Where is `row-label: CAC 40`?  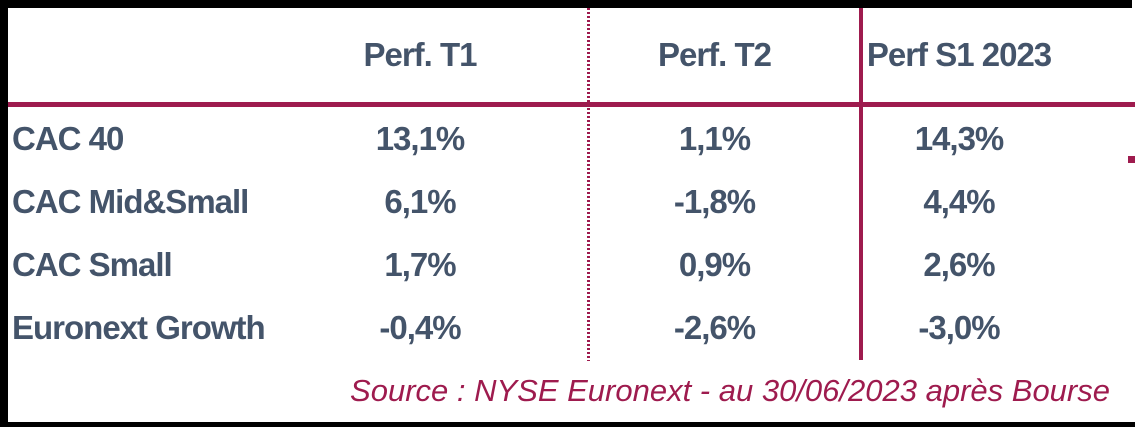 row-label: CAC 40 is located at coordinates (68, 138).